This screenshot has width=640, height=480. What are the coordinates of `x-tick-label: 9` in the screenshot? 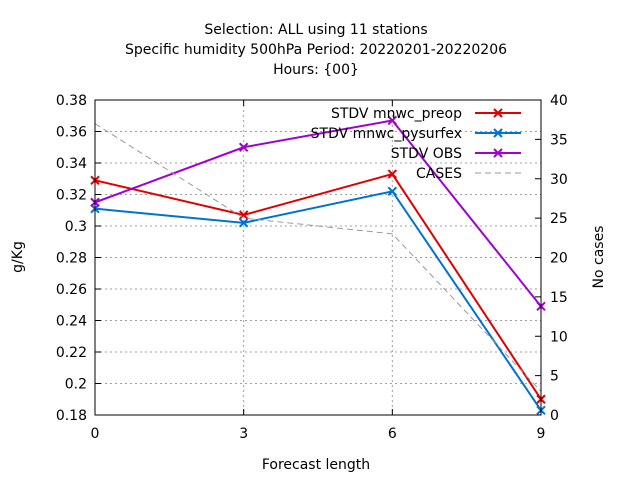 It's located at (541, 434).